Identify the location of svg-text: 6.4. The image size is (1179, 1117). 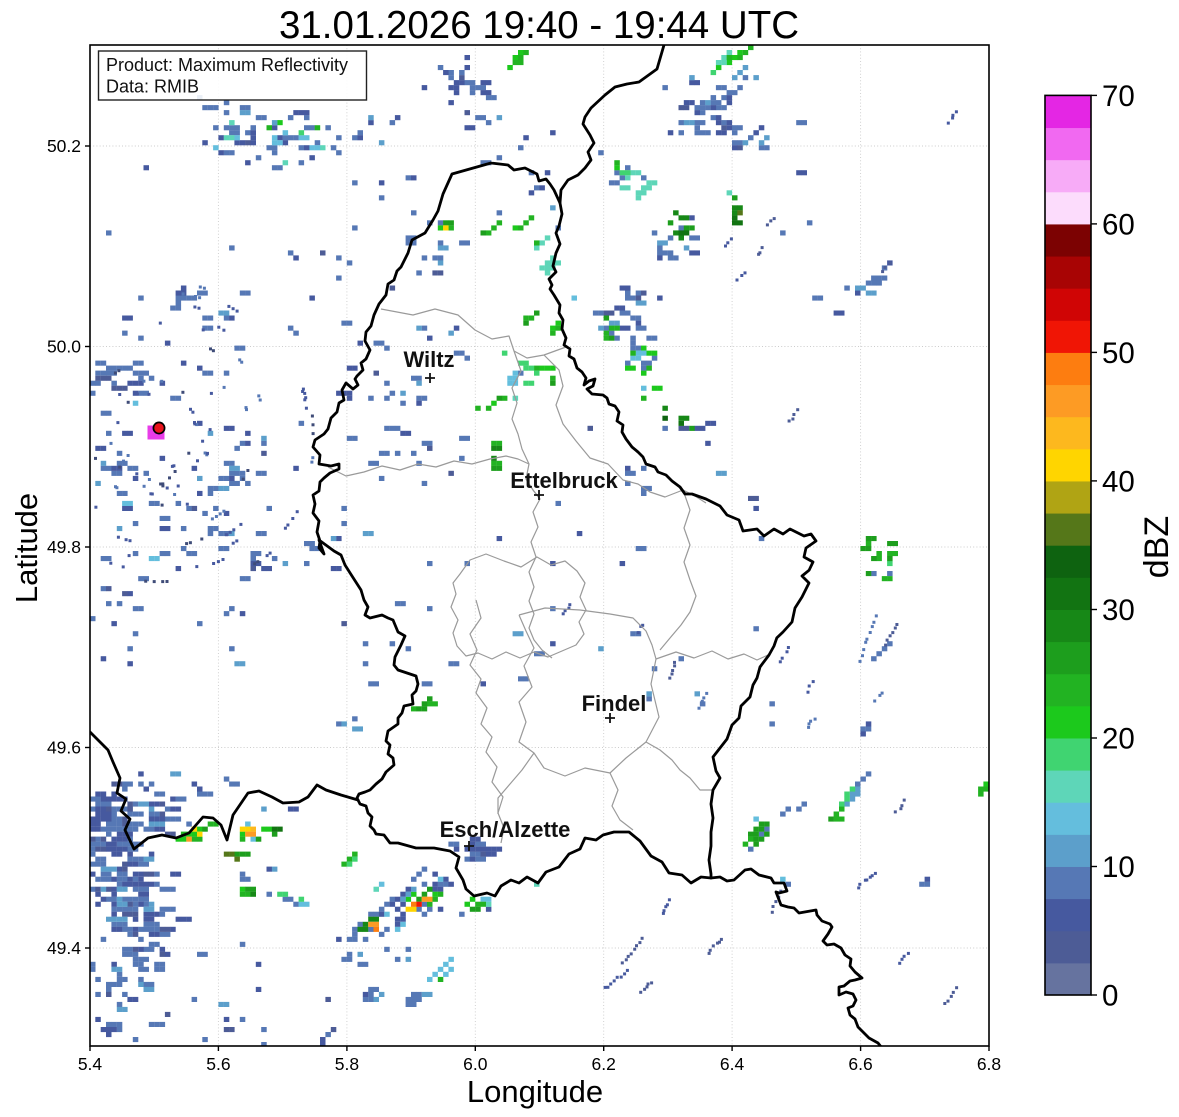
(732, 1064).